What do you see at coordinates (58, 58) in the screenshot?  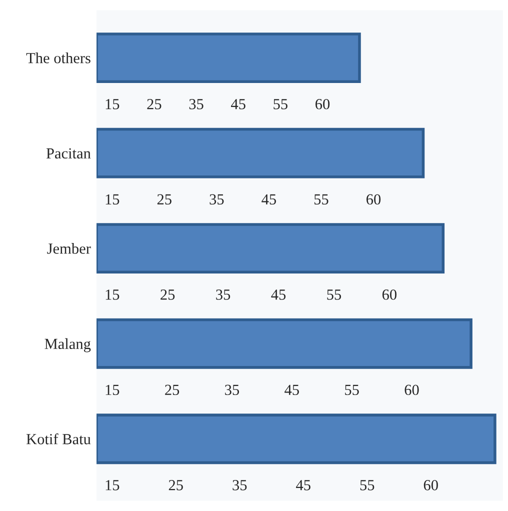 I see `y-tick-label: The others` at bounding box center [58, 58].